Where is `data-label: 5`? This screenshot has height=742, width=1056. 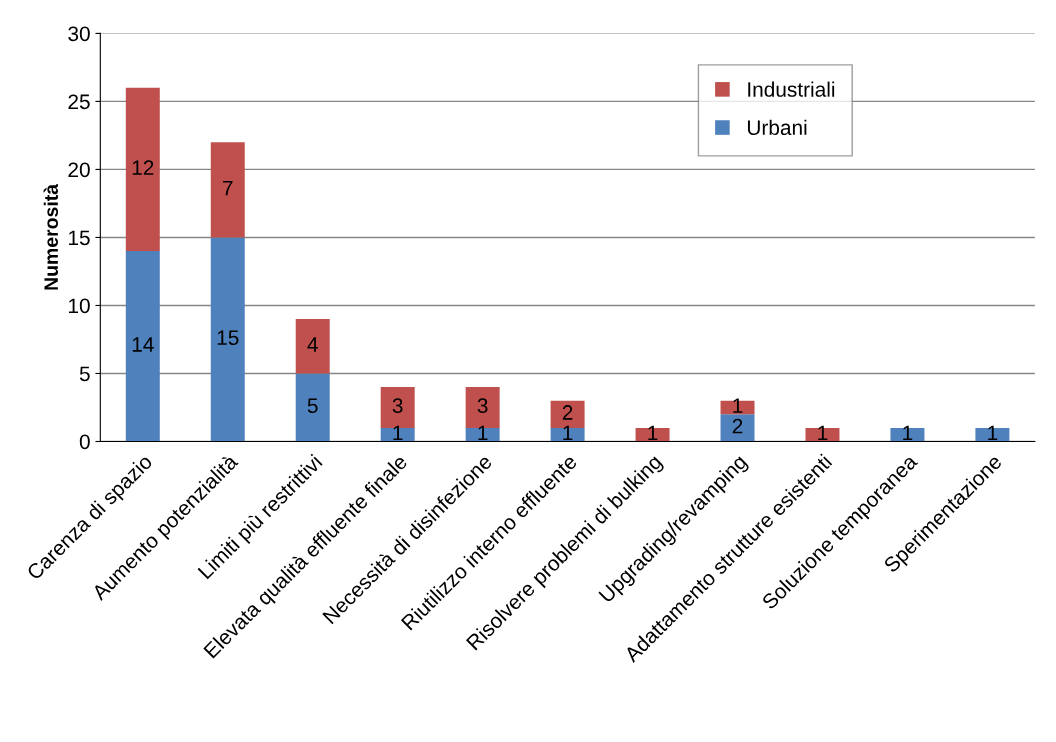 data-label: 5 is located at coordinates (312, 406).